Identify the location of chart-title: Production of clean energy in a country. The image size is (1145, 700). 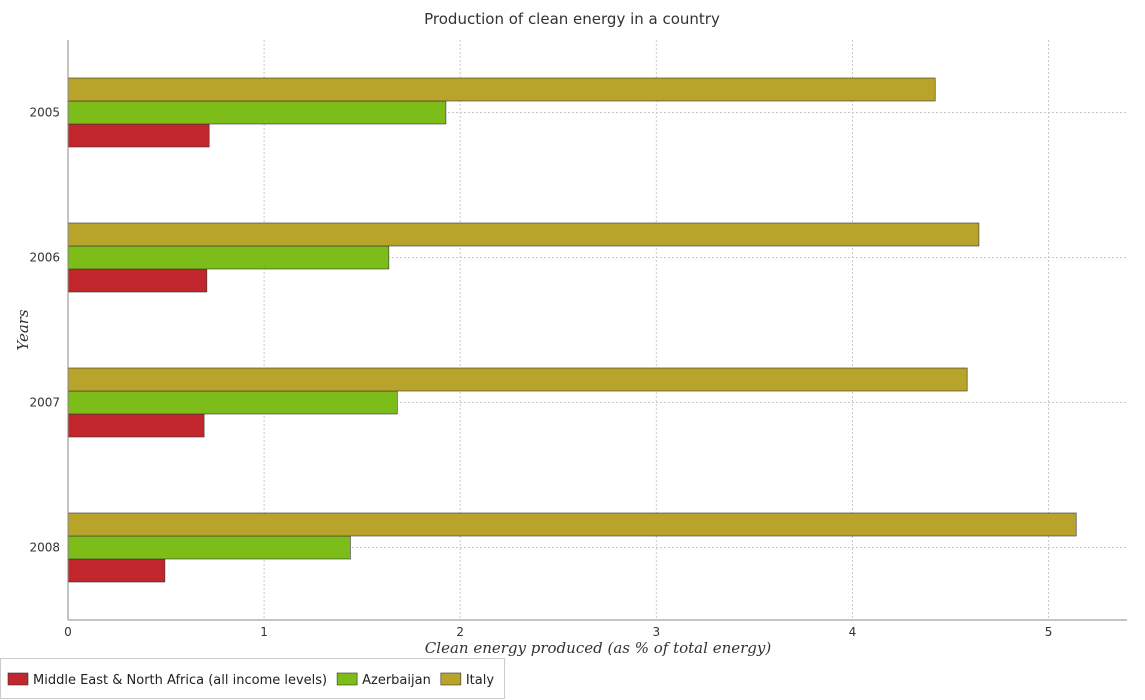
(572, 19).